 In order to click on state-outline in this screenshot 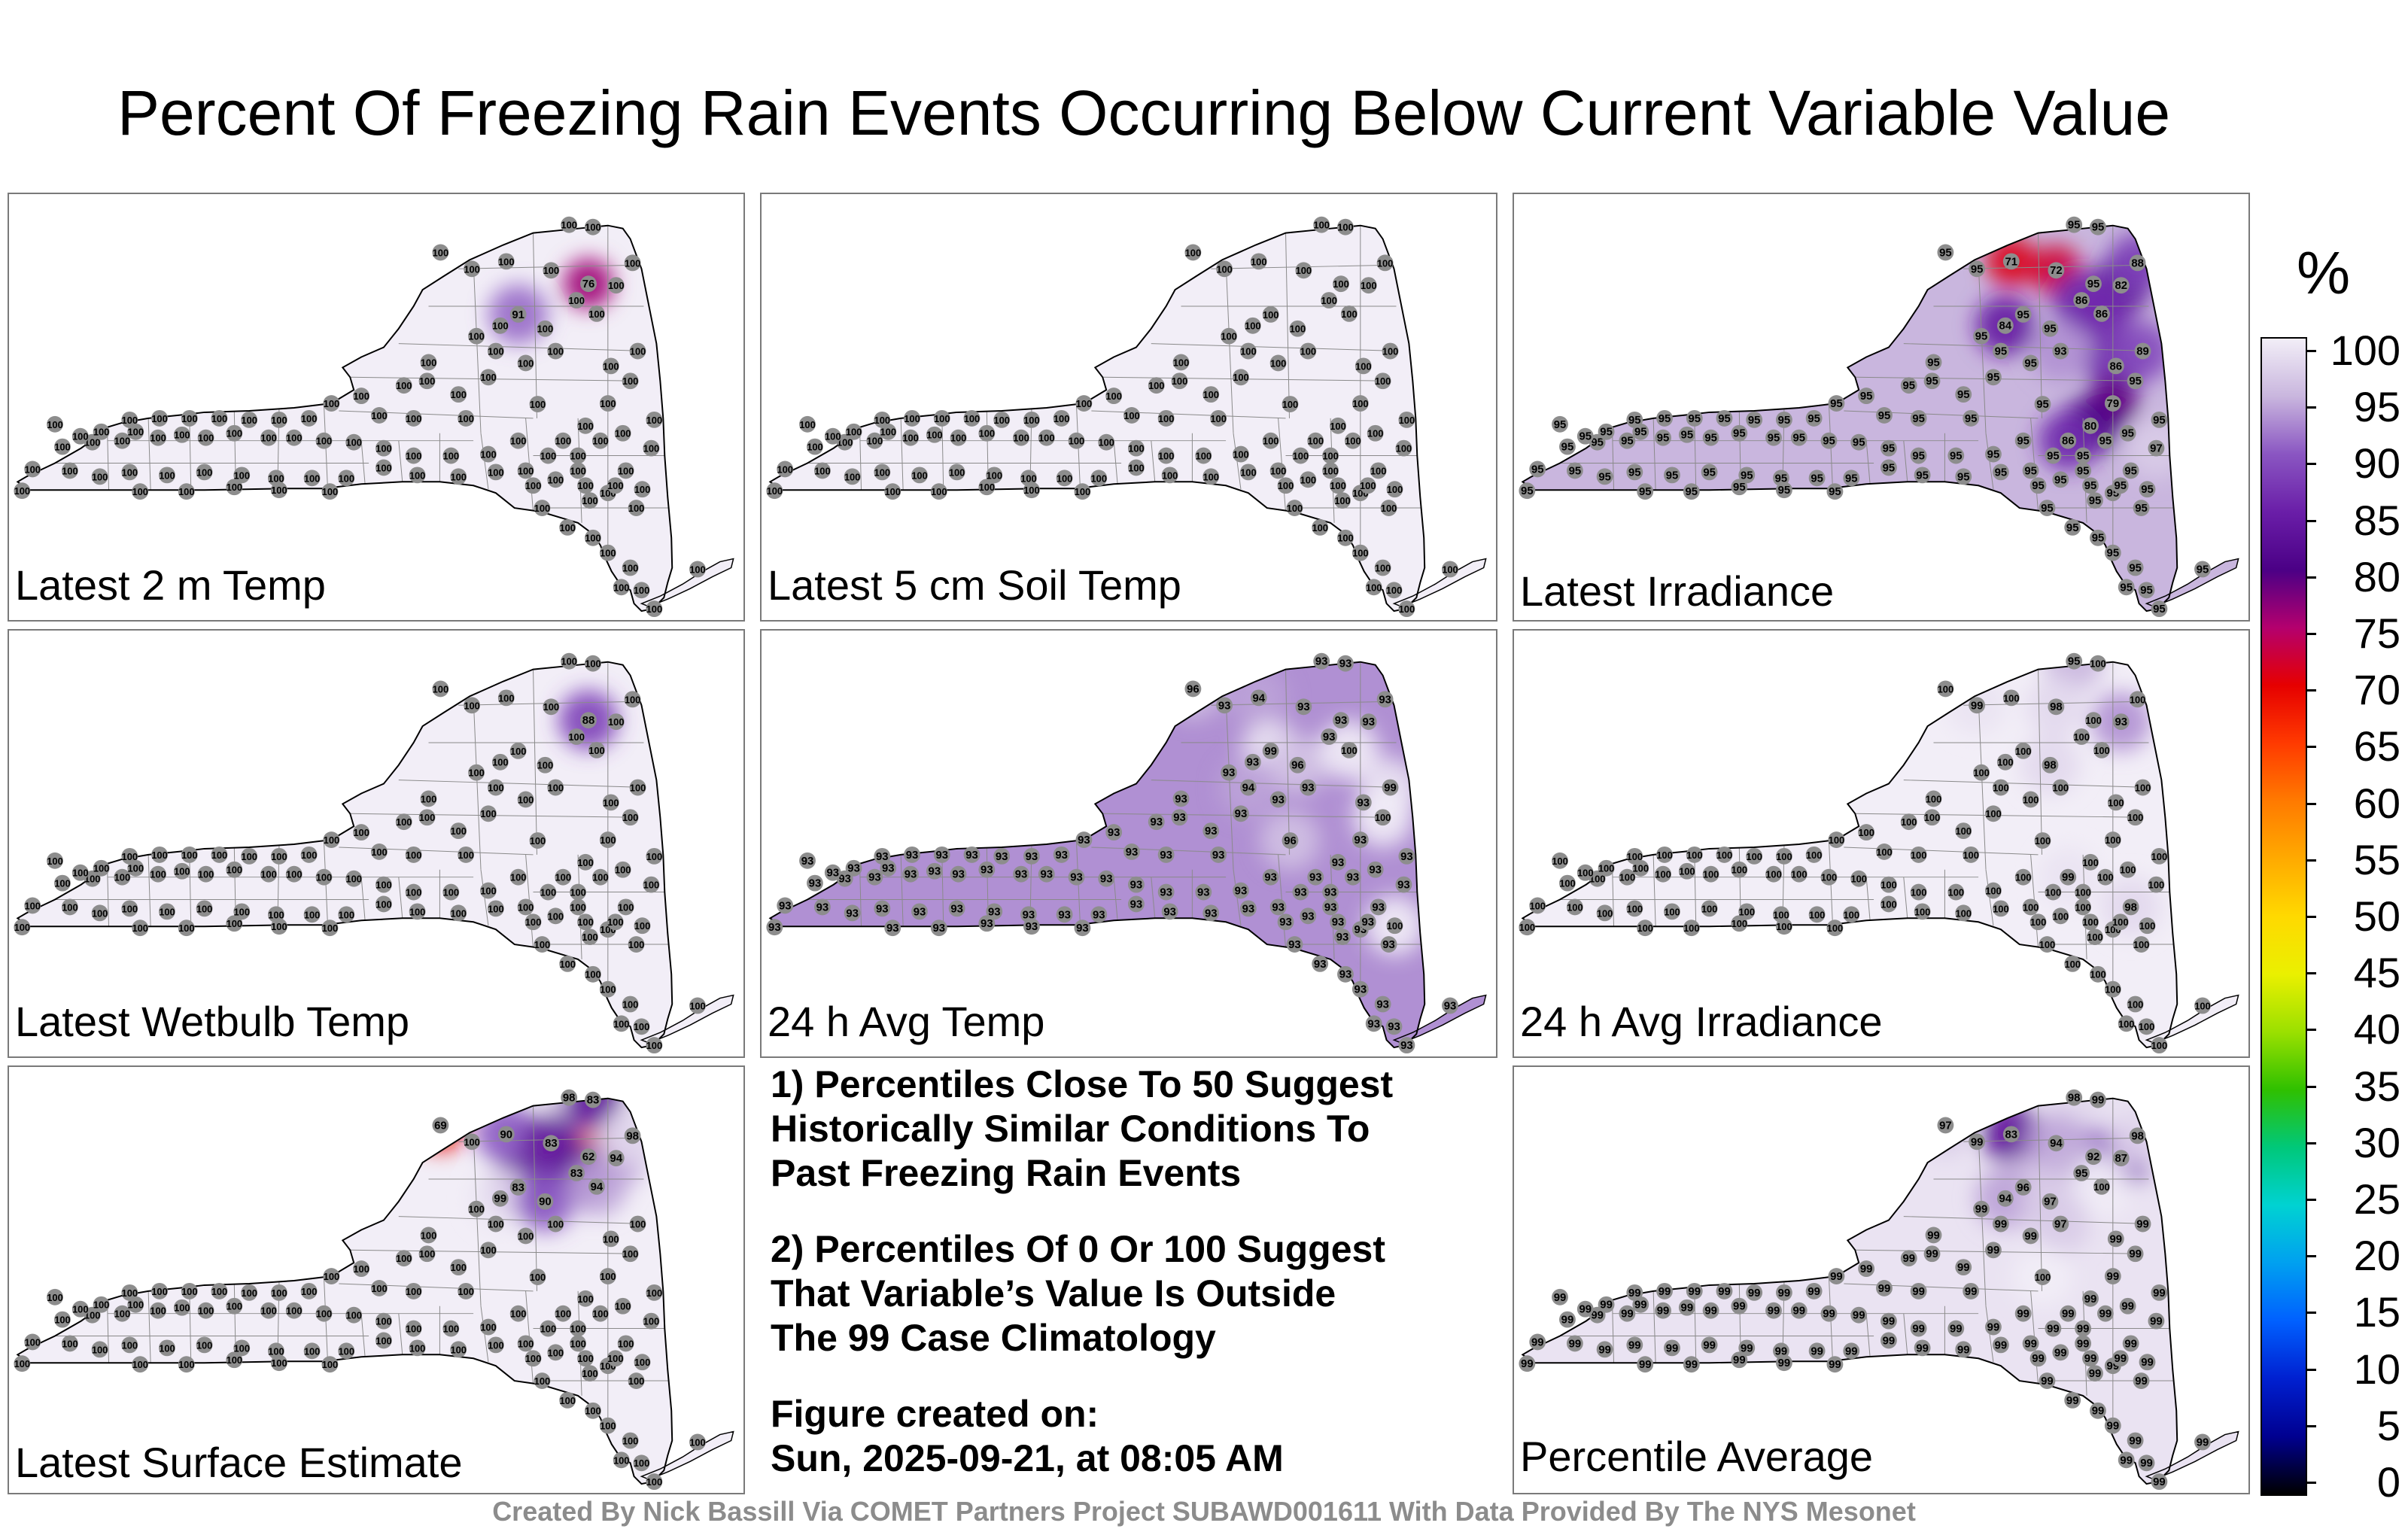, I will do `click(344, 855)`.